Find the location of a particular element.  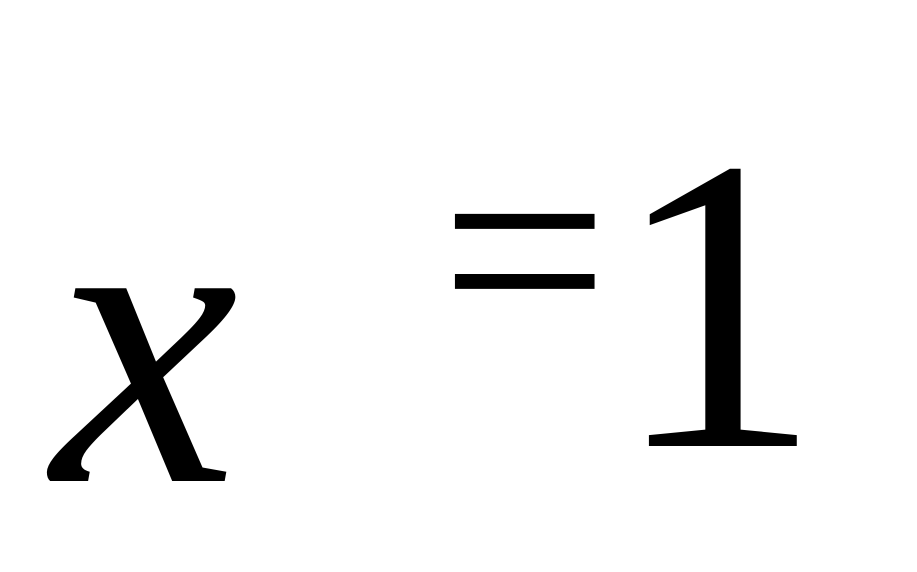

formula-equals-sign: = is located at coordinates (525, 250).